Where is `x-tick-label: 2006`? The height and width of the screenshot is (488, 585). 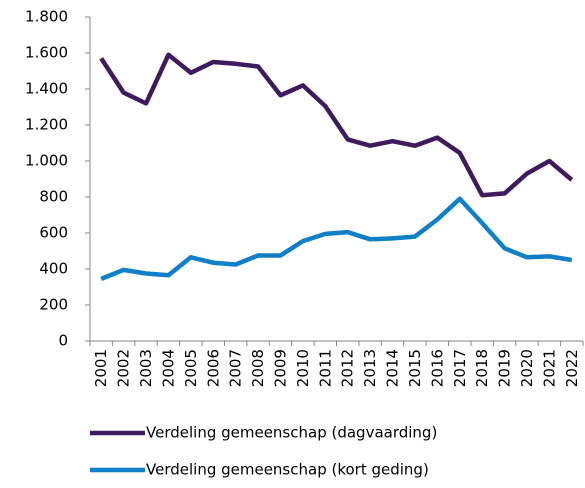 x-tick-label: 2006 is located at coordinates (213, 368).